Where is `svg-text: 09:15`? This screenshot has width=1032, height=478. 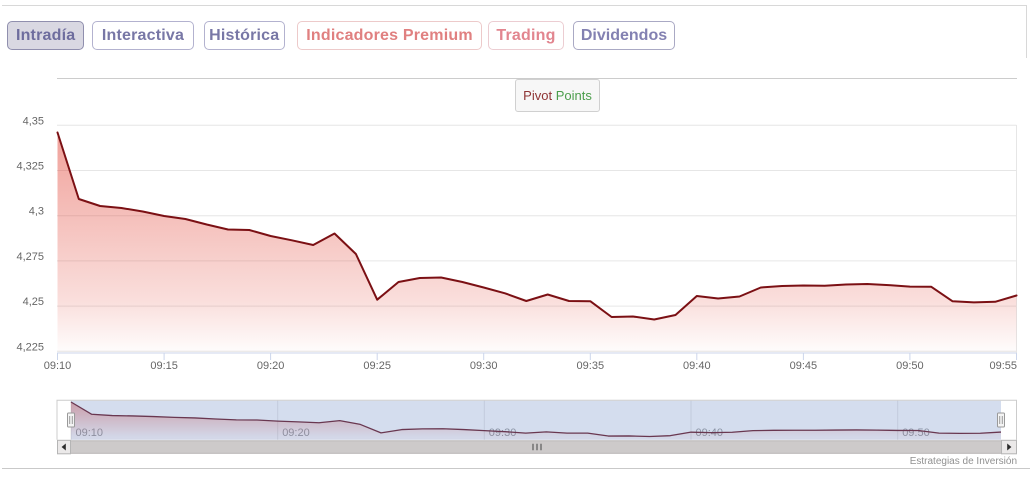
svg-text: 09:15 is located at coordinates (164, 366).